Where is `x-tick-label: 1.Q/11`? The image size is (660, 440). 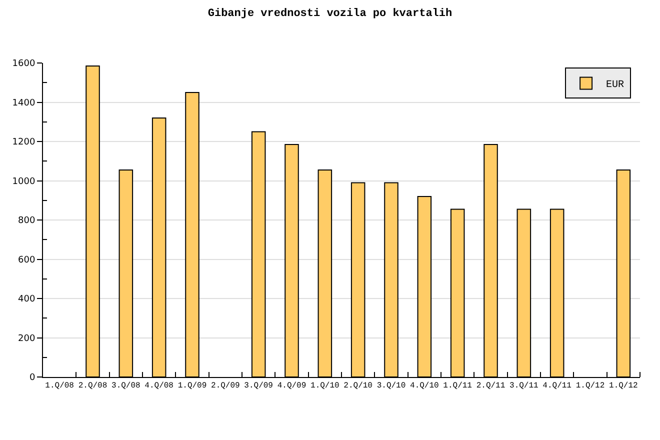 x-tick-label: 1.Q/11 is located at coordinates (457, 386).